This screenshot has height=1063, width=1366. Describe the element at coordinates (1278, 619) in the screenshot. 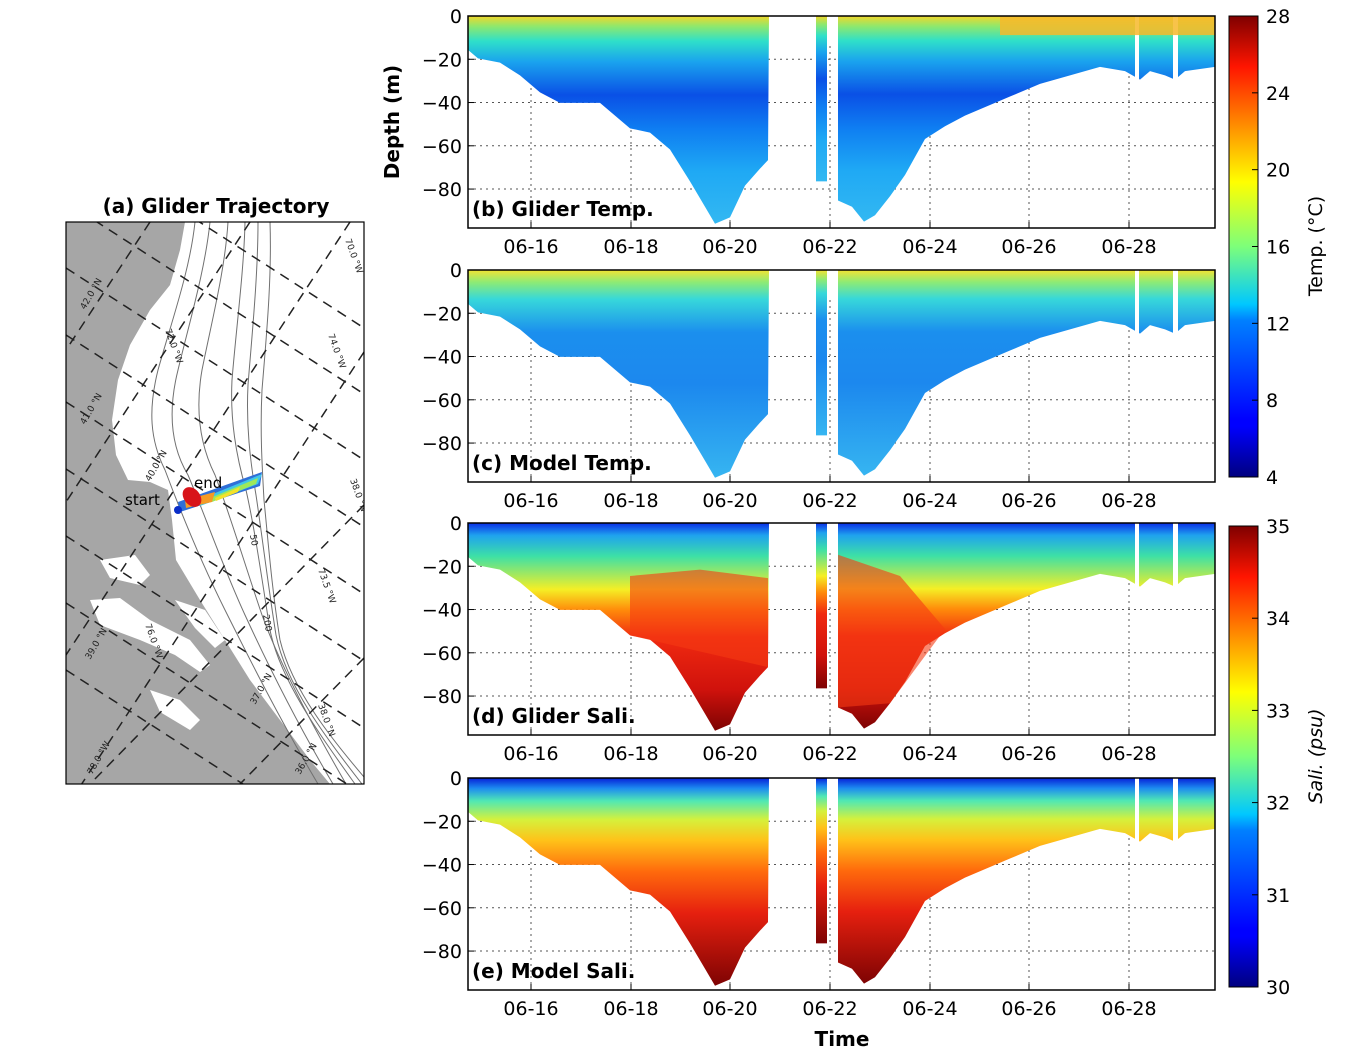

I see `colorbar-tick-label: 34` at that location.